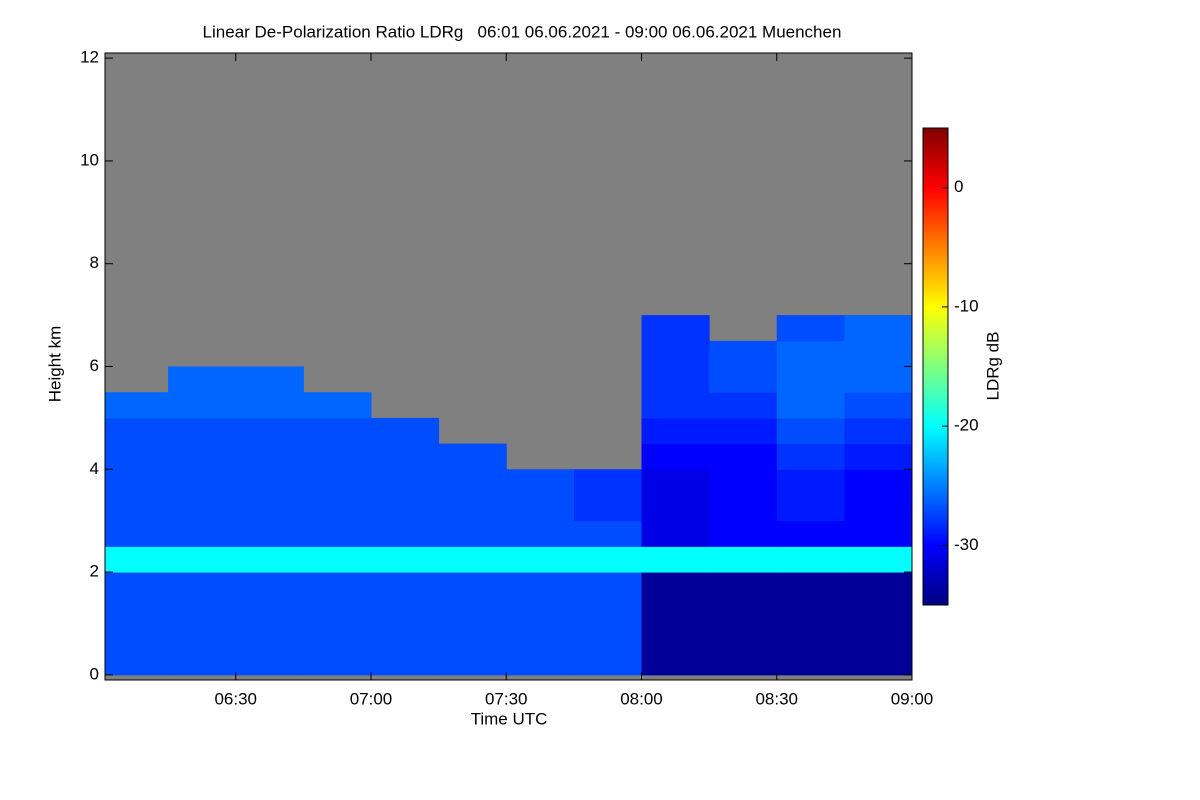  Describe the element at coordinates (641, 698) in the screenshot. I see `x-tick-label: 08:00` at that location.